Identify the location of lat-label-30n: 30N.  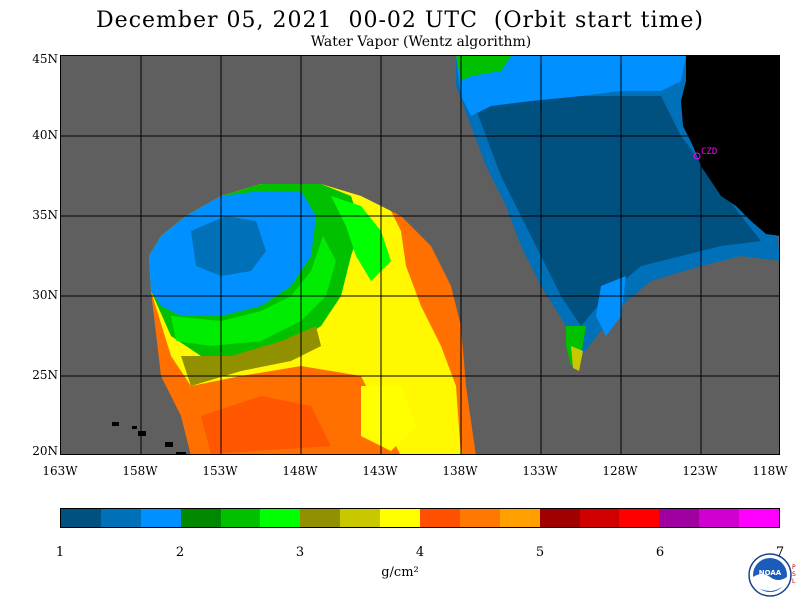
(45, 295).